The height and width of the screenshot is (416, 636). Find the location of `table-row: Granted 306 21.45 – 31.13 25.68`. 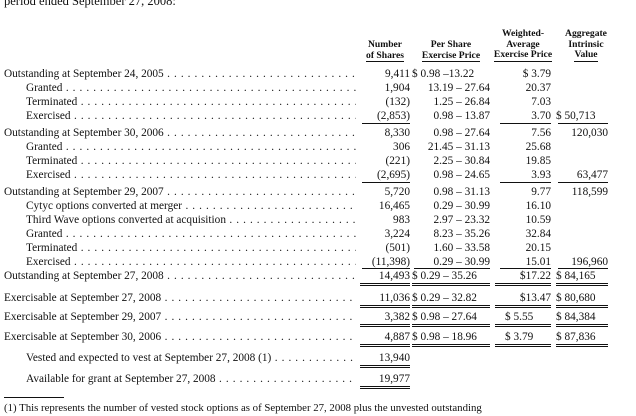

table-row: Granted 306 21.45 – 31.13 25.68 is located at coordinates (318, 147).